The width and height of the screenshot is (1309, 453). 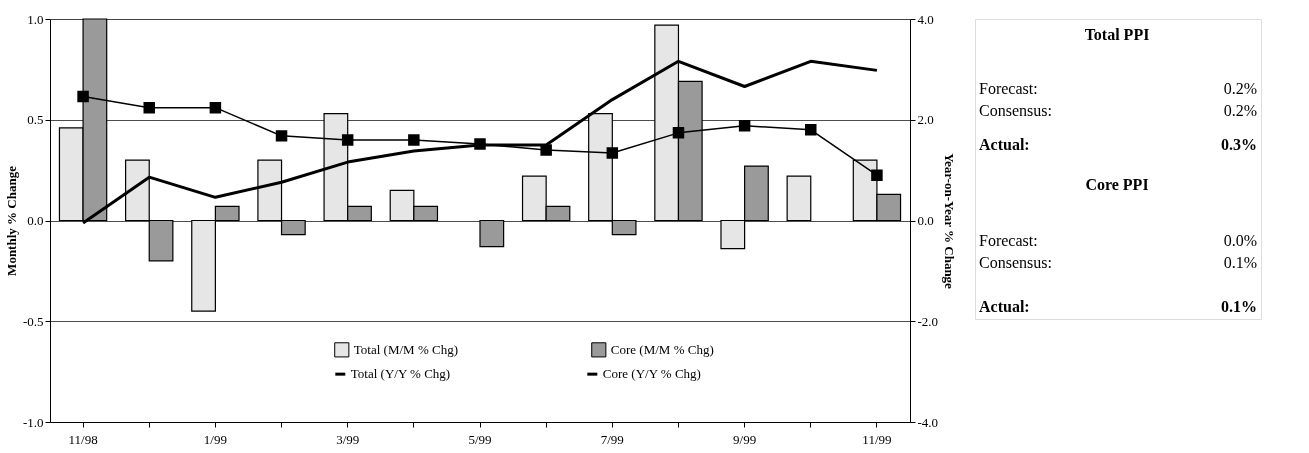 I want to click on y-tick-label: 1.0, so click(x=35, y=19).